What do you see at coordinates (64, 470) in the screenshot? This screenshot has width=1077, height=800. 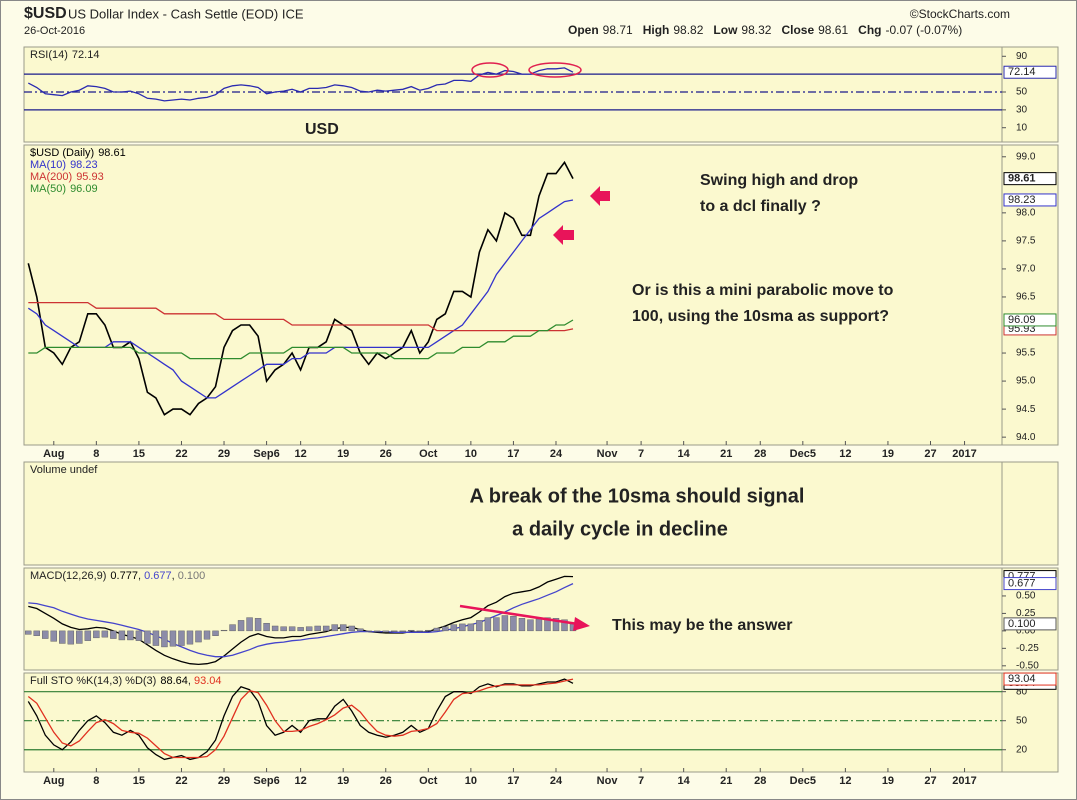 I see `panel-title-text: Volume undef` at bounding box center [64, 470].